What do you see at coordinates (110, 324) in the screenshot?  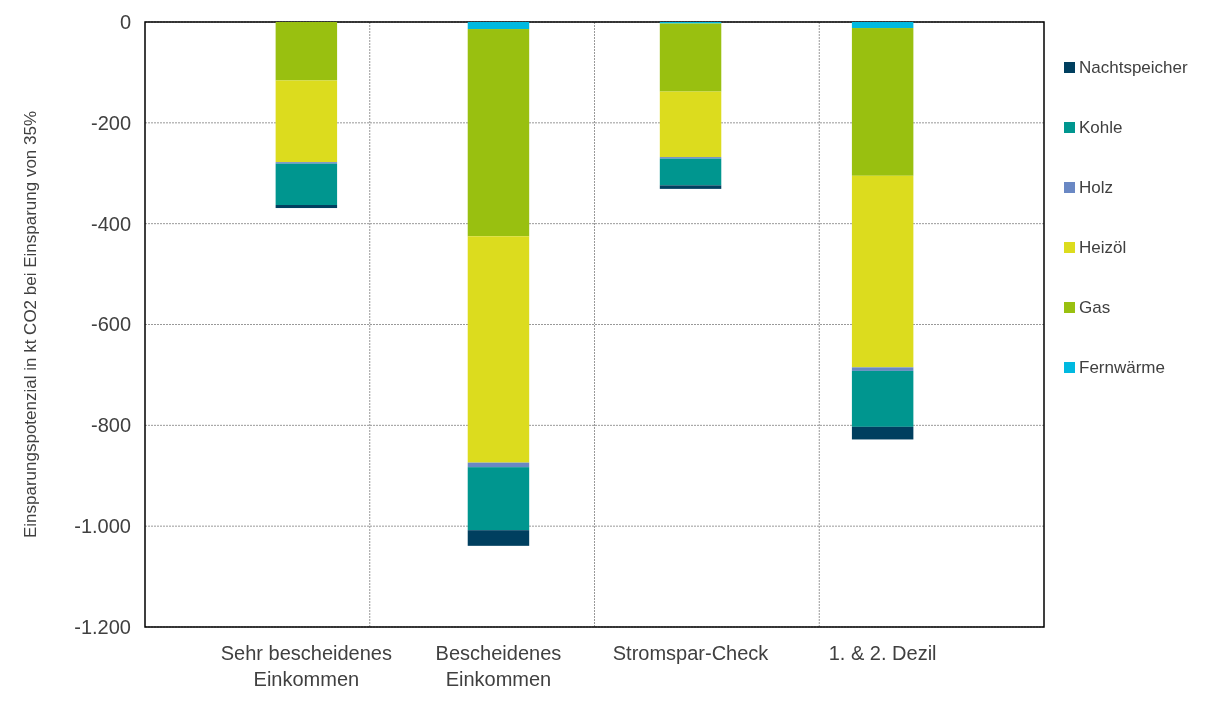 I see `y-tick-label: -600` at bounding box center [110, 324].